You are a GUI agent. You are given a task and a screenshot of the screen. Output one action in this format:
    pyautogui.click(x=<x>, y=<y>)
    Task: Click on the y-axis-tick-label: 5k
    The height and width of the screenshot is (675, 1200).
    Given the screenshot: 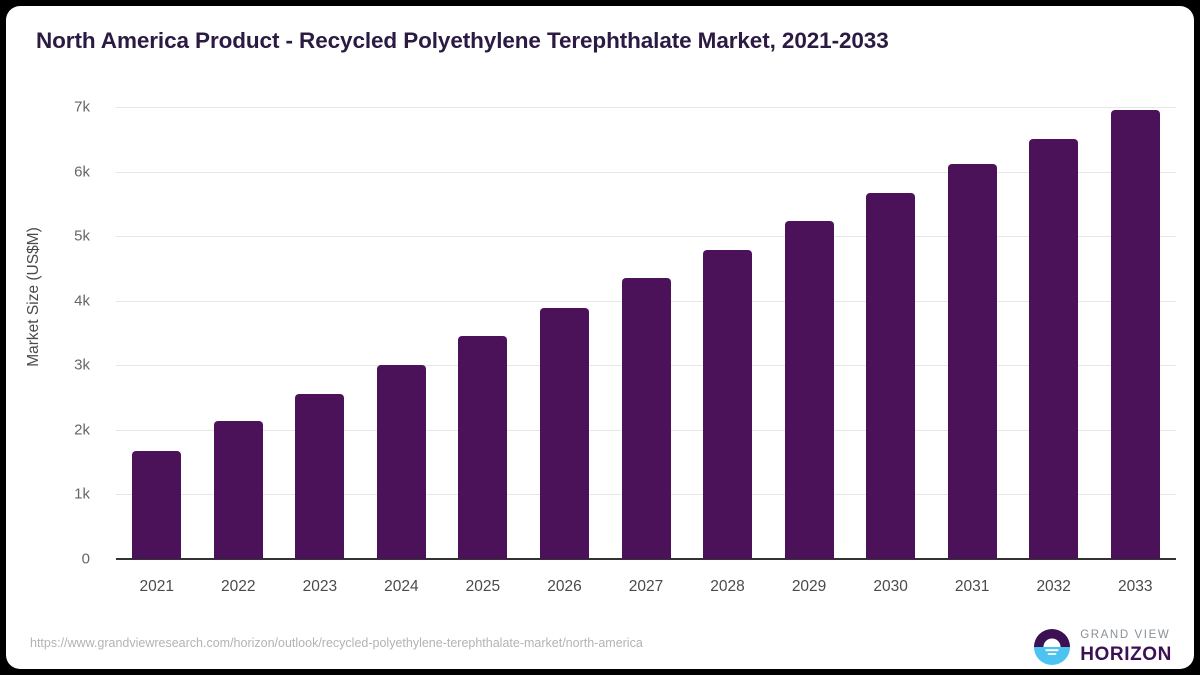 What is the action you would take?
    pyautogui.click(x=82, y=236)
    